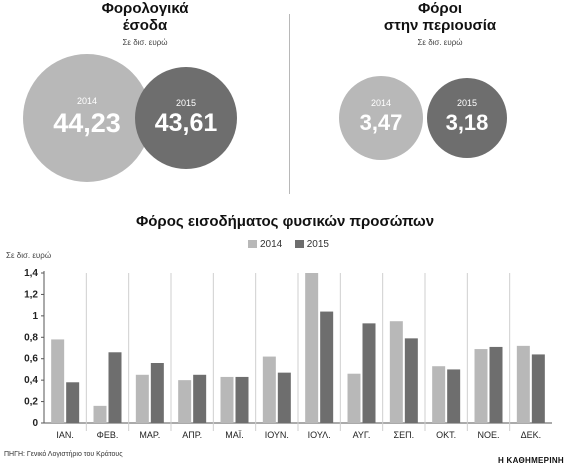 The width and height of the screenshot is (570, 468). I want to click on publisher-brand: Η ΚΑΘΗΜΕΡΙΝΗ, so click(530, 460).